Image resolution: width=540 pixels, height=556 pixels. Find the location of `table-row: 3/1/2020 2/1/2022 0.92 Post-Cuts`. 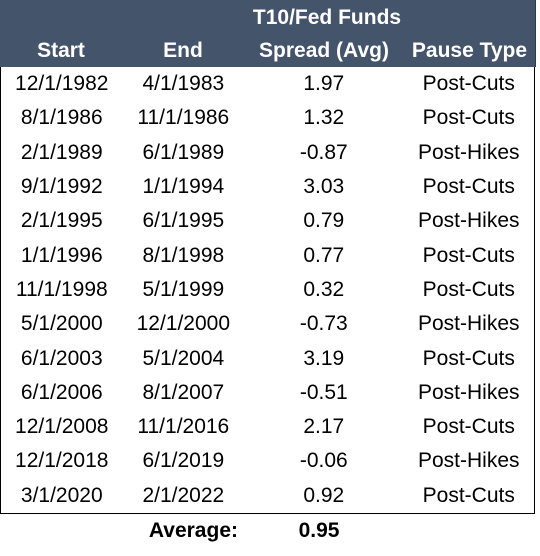

table-row: 3/1/2020 2/1/2022 0.92 Post-Cuts is located at coordinates (267, 496).